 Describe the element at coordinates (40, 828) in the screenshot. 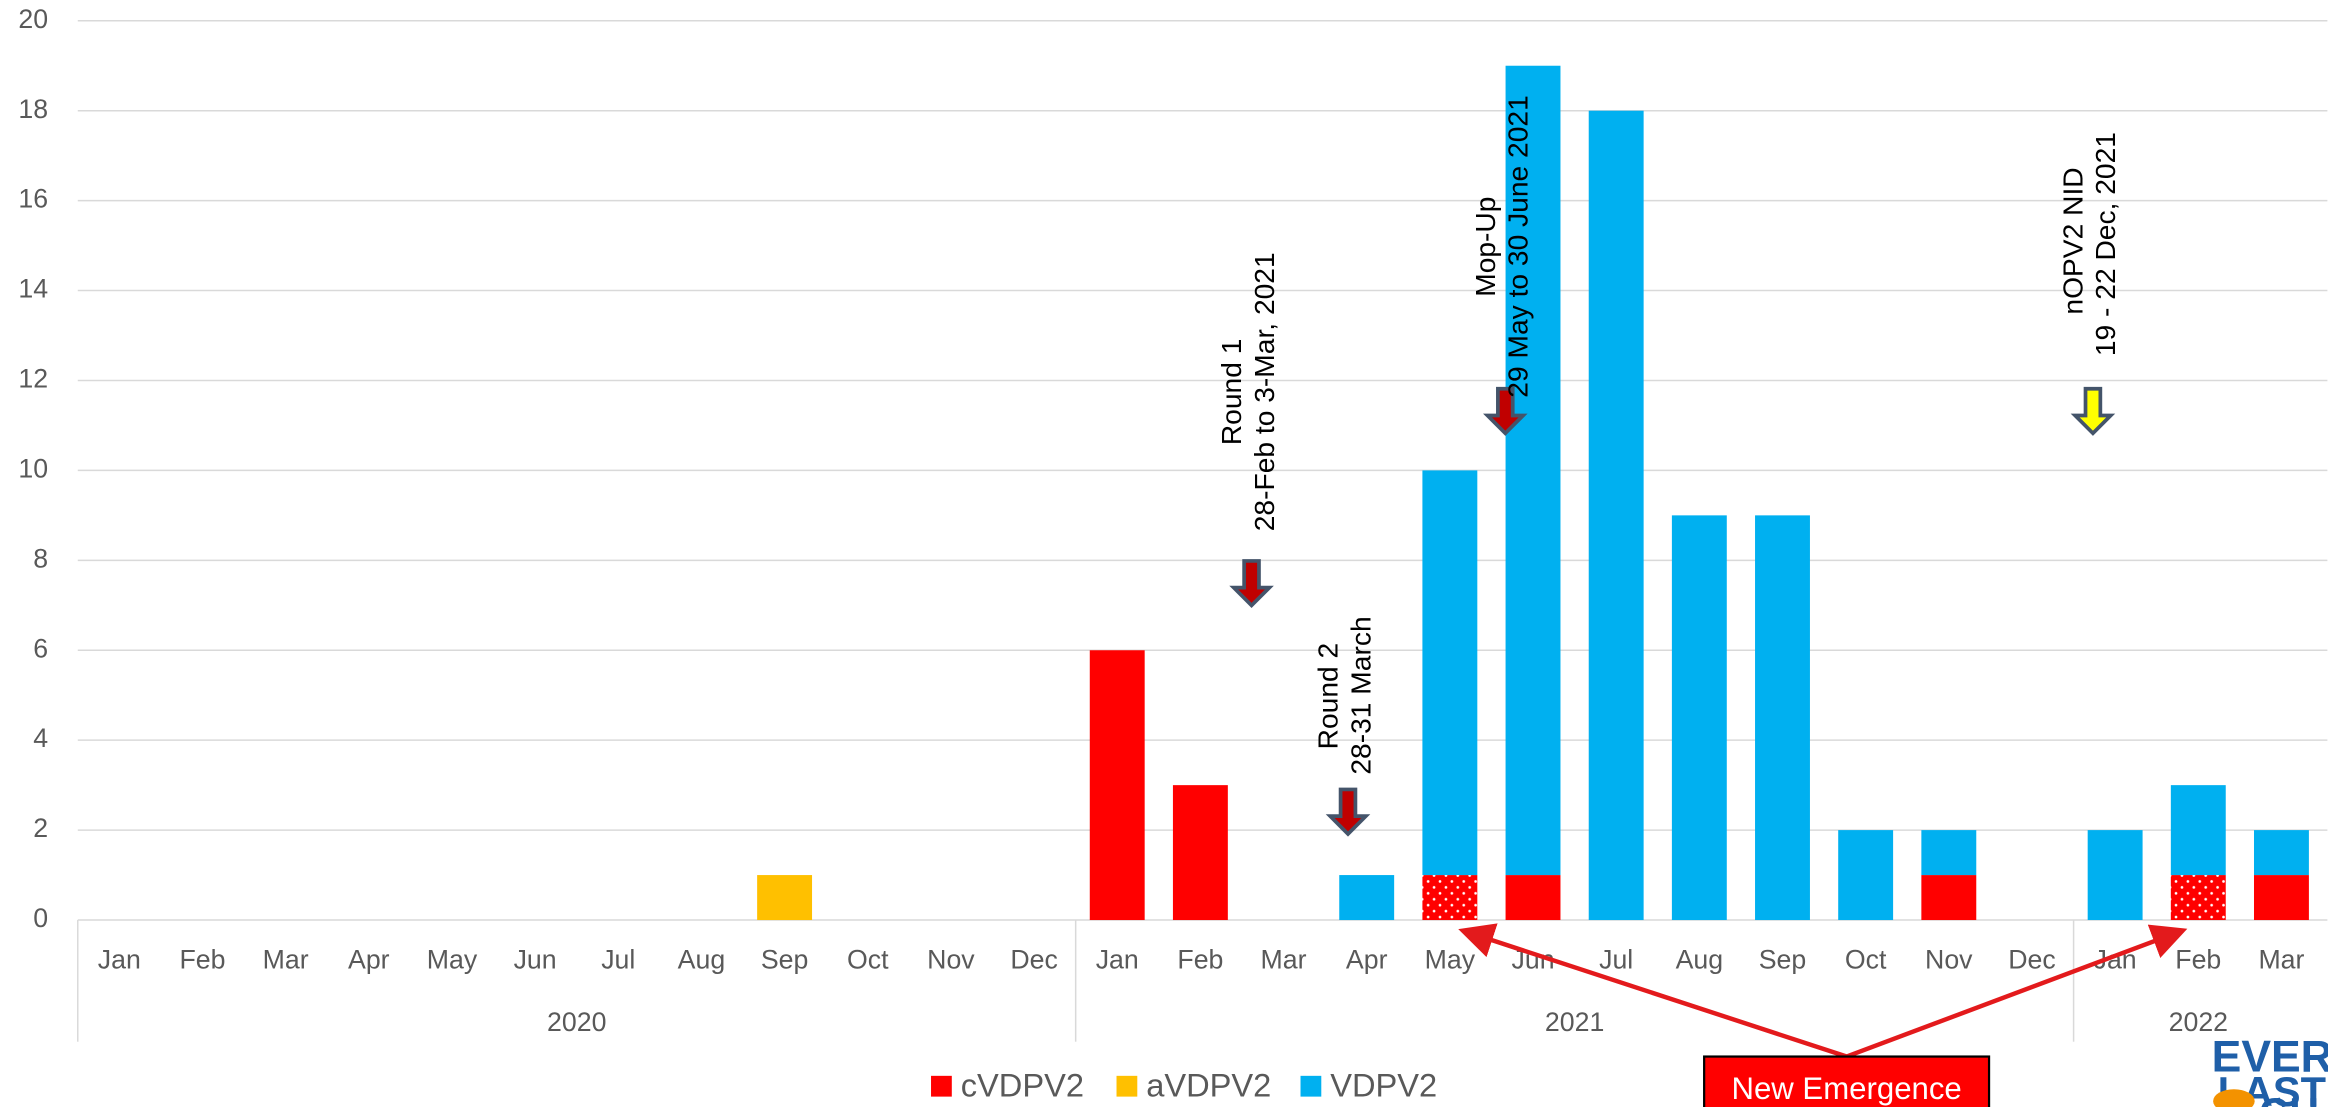

I see `y-tick-label: 2` at that location.